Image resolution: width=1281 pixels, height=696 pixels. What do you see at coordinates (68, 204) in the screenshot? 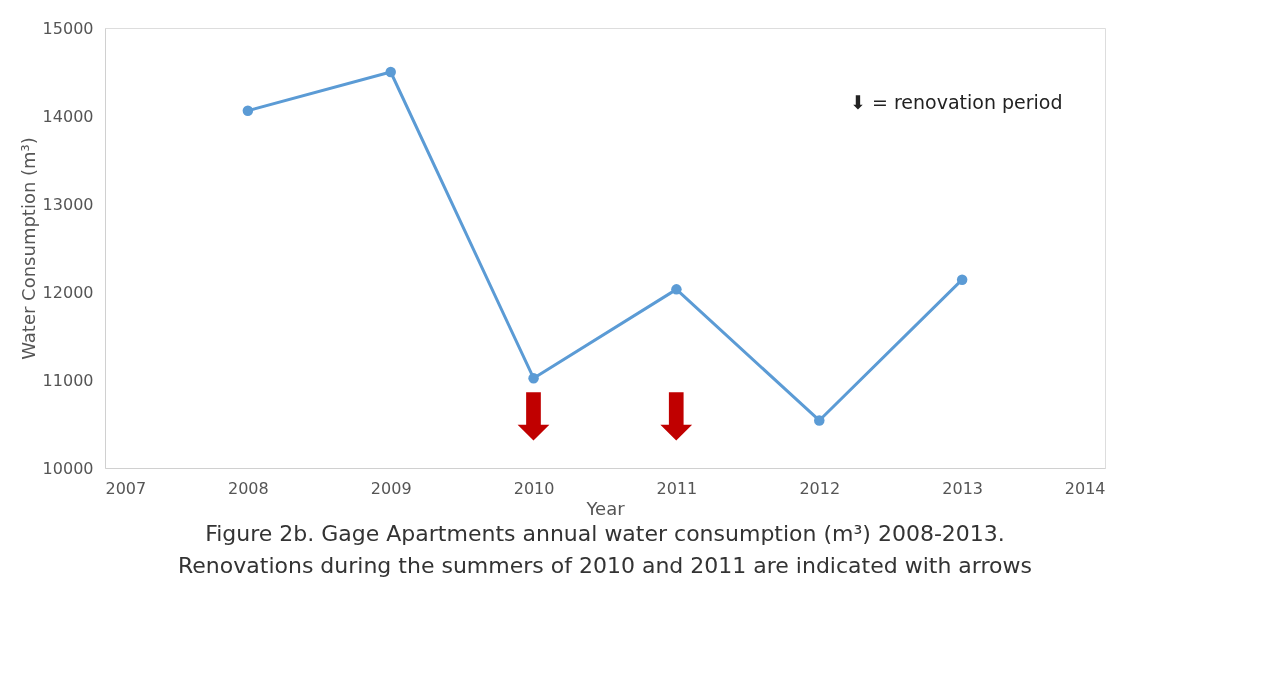
I see `y-tick-label: 13000` at bounding box center [68, 204].